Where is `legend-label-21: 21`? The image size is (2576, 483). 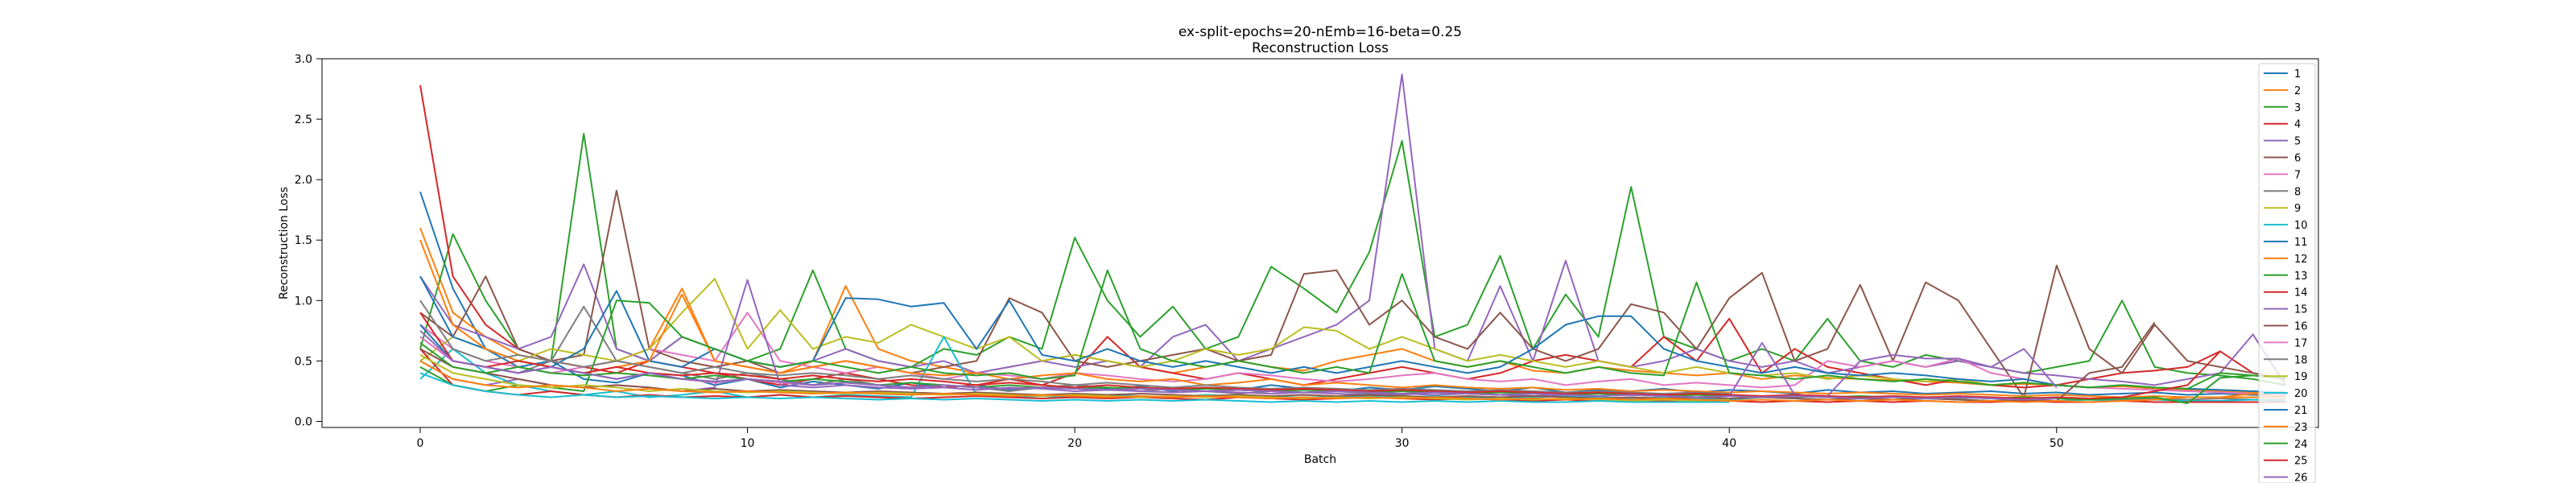 legend-label-21: 21 is located at coordinates (2301, 411).